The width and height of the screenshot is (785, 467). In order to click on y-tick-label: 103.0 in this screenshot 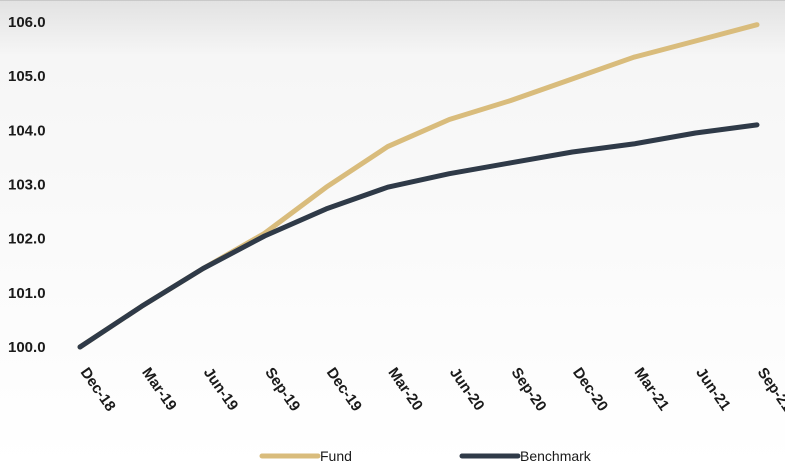, I will do `click(27, 185)`.